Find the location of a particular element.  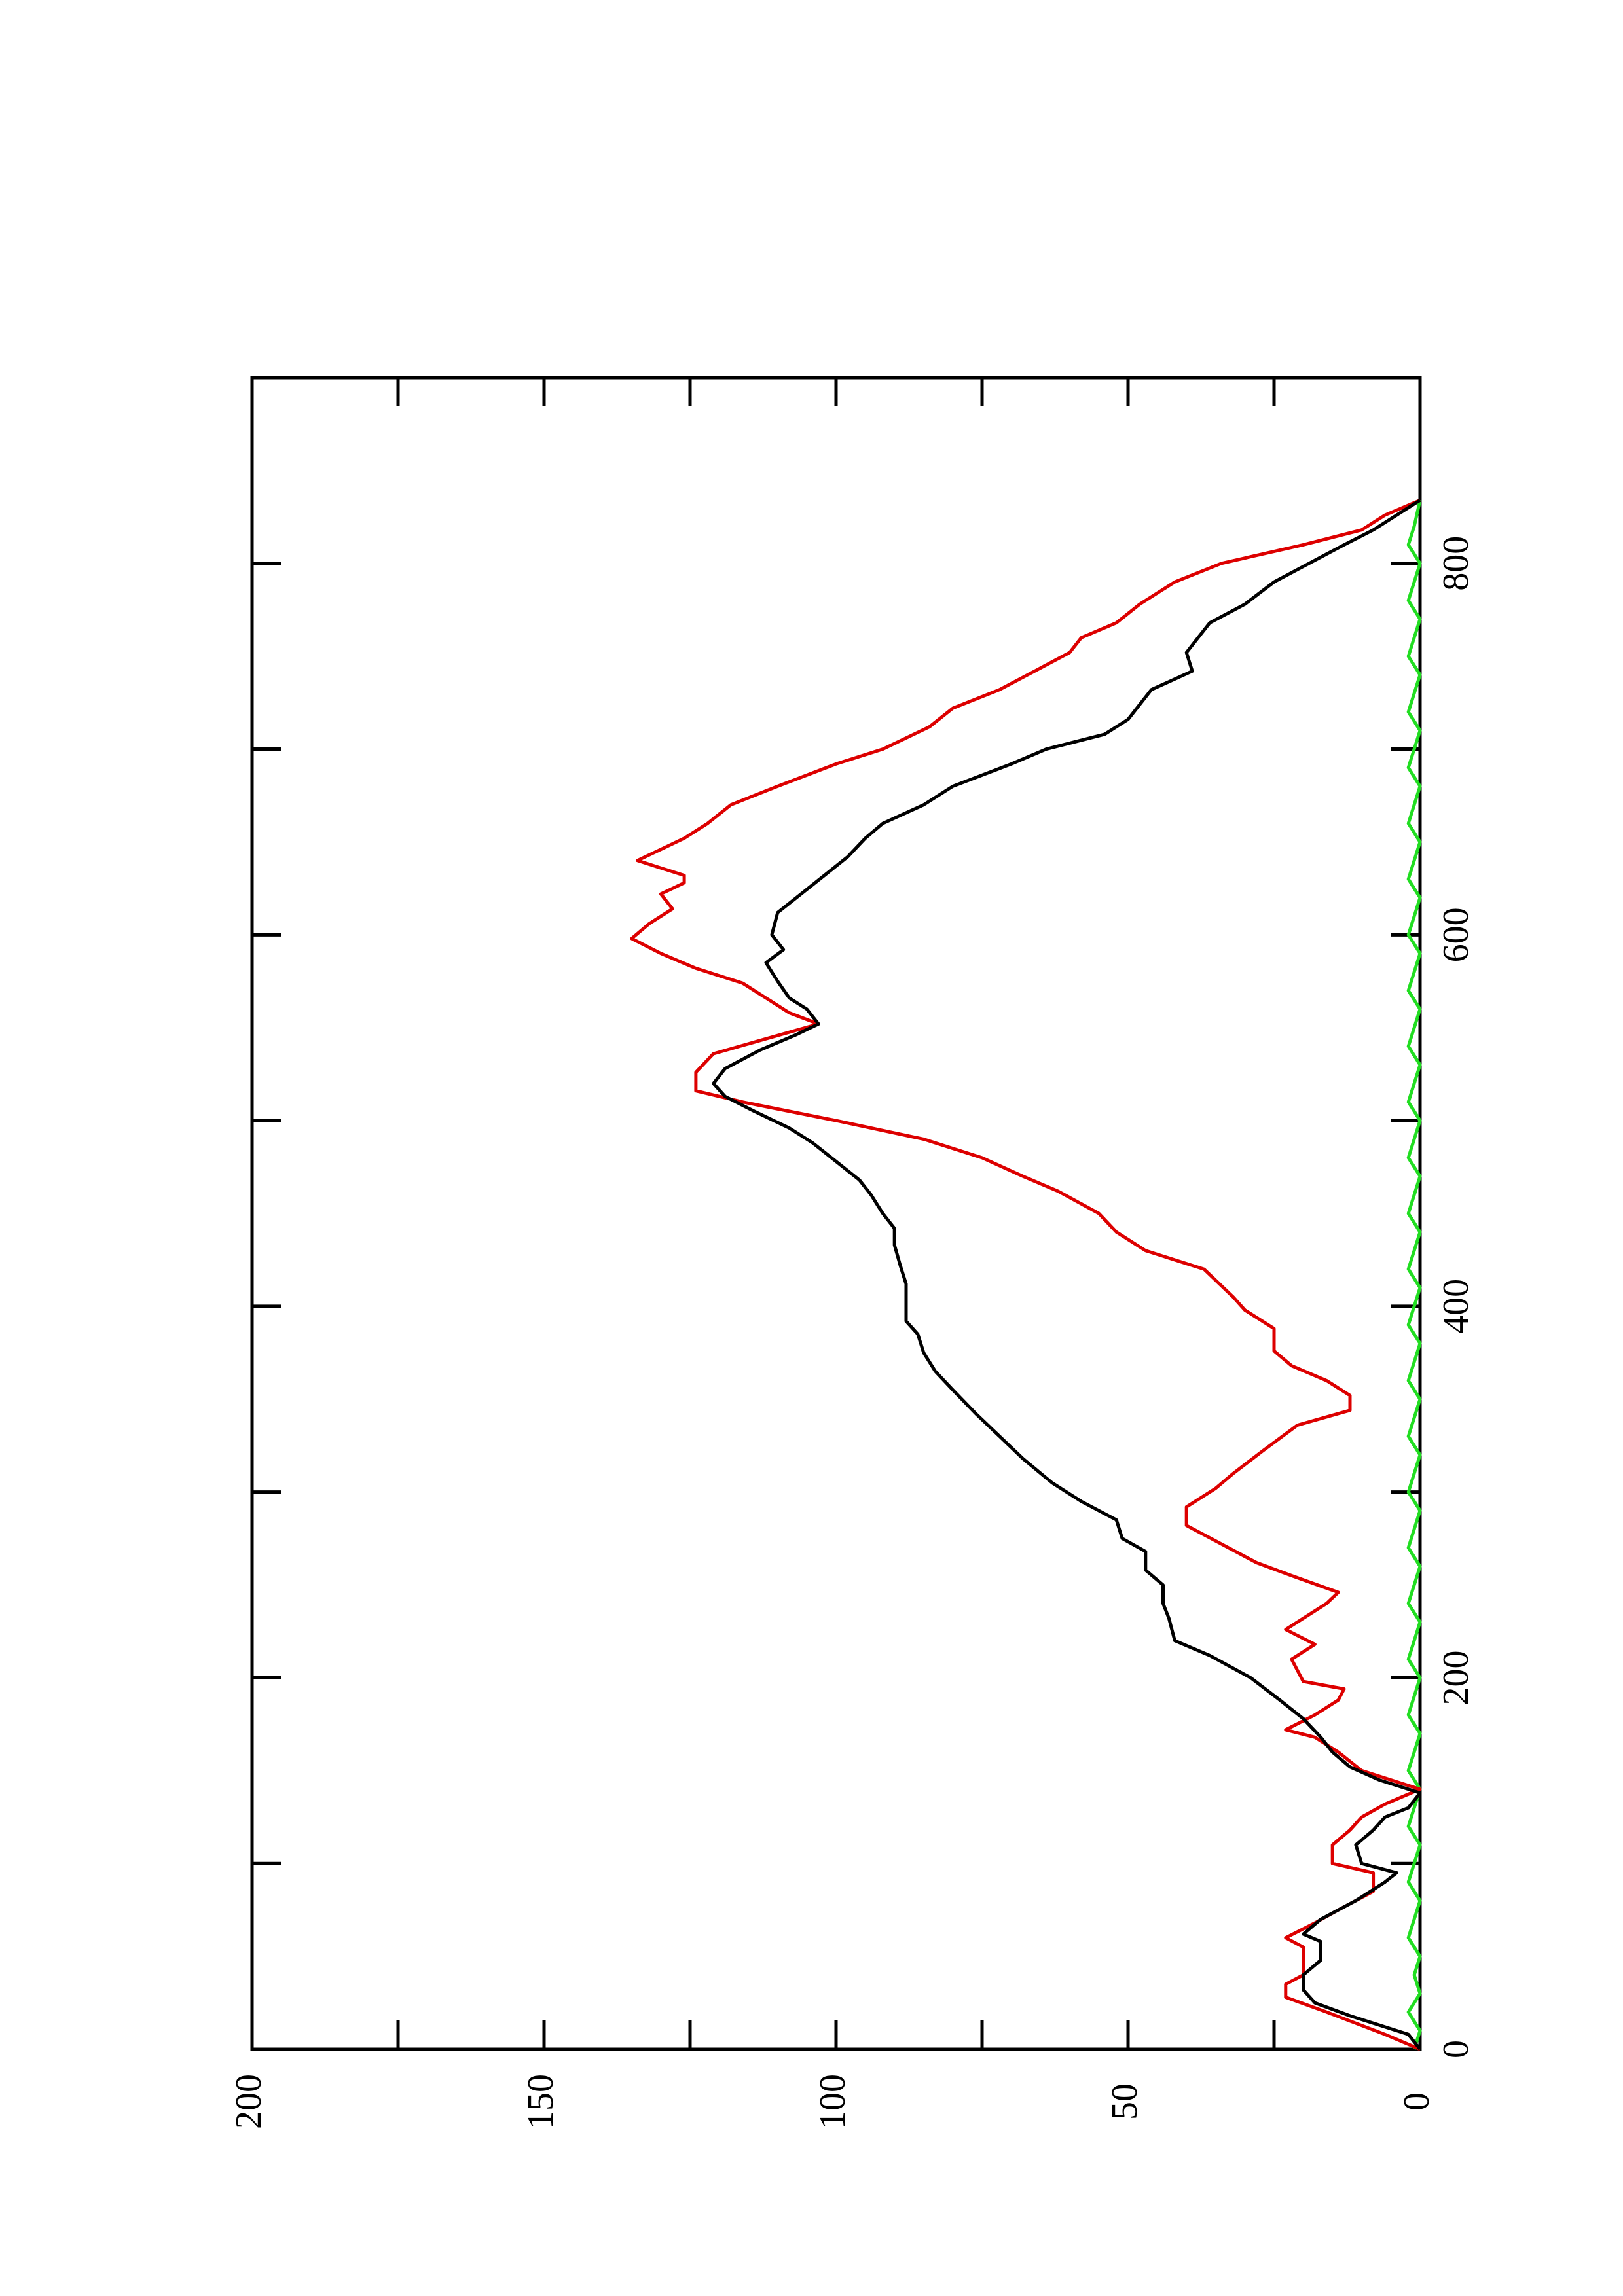

x-tick-label: 0 is located at coordinates (1456, 2049).